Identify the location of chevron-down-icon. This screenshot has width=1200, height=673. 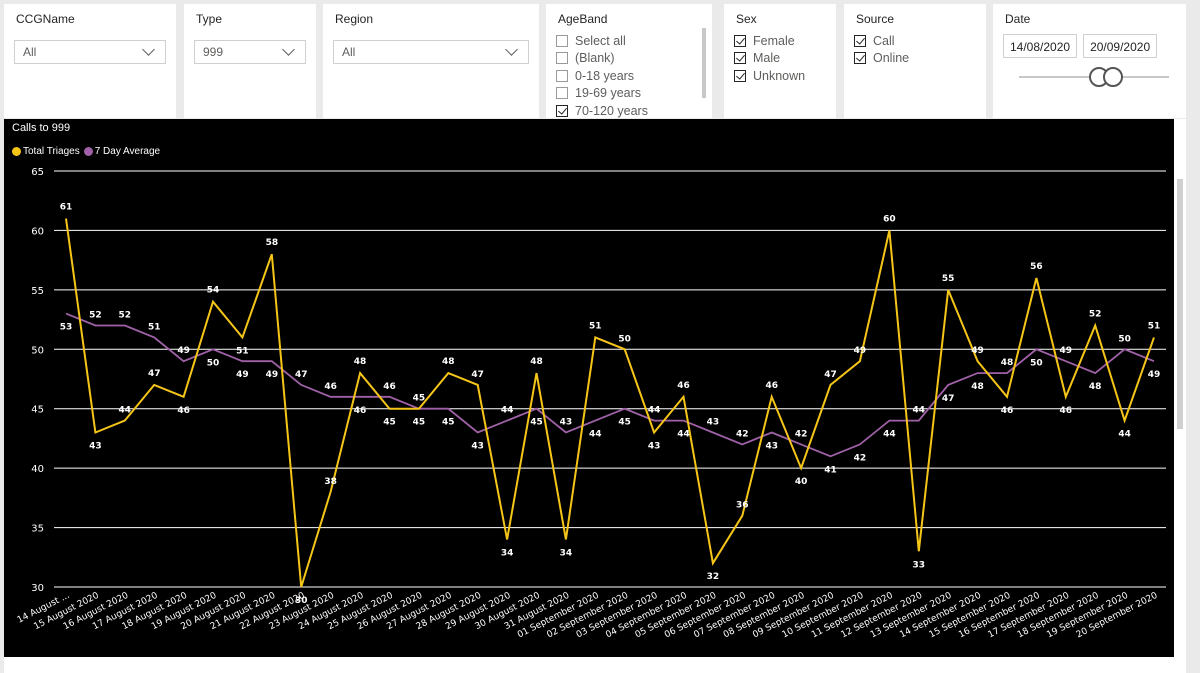
(511, 49).